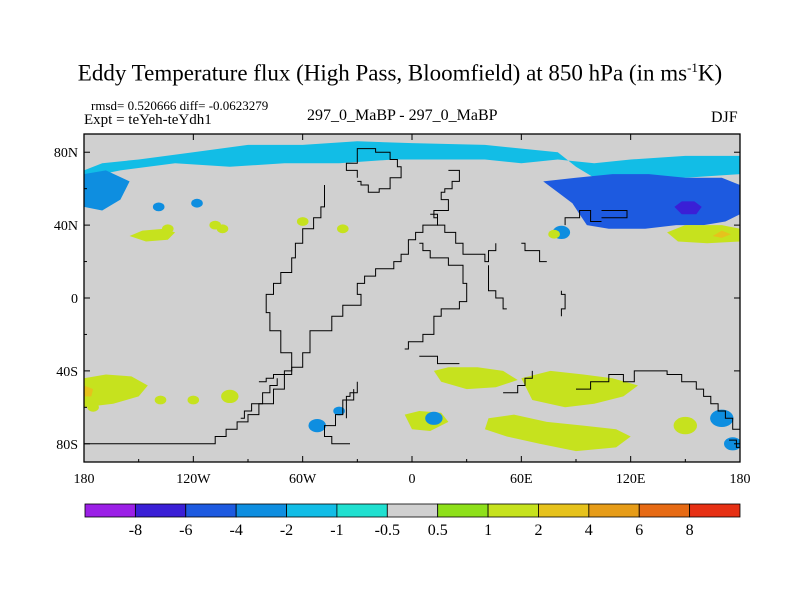  I want to click on colorbar-label: -2, so click(286, 530).